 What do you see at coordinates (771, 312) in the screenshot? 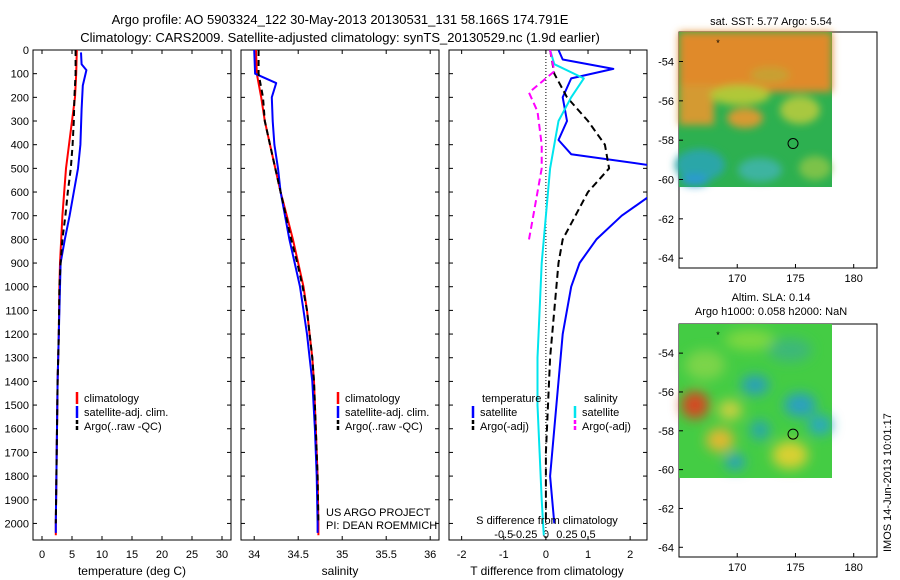
I see `sla-map-title-line2: Argo h1000: 0.058 h2000: NaN` at bounding box center [771, 312].